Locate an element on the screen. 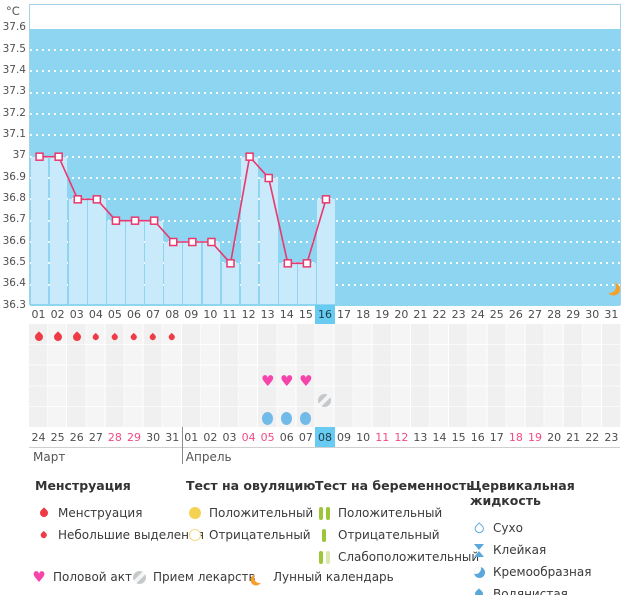  calendar-date-cell: 06 is located at coordinates (286, 437).